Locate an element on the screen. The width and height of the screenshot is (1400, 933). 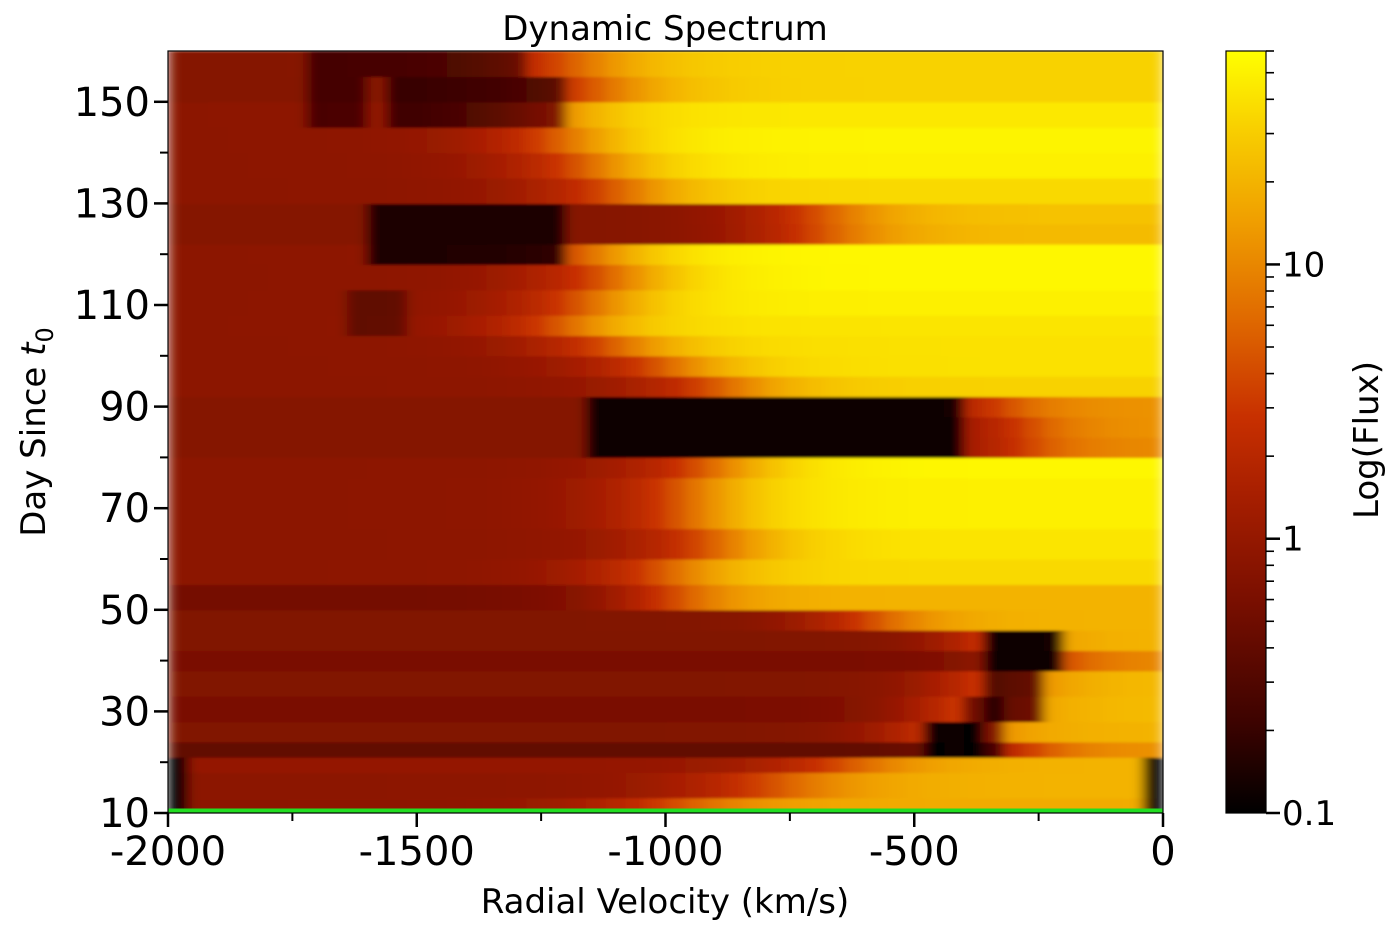
x-tick-label: -500 is located at coordinates (914, 852).